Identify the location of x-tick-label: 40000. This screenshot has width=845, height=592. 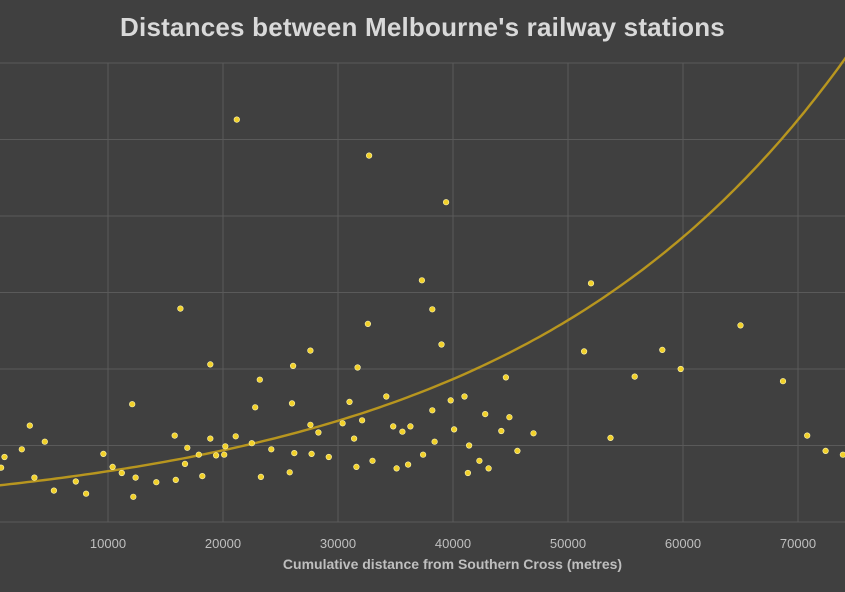
(453, 543).